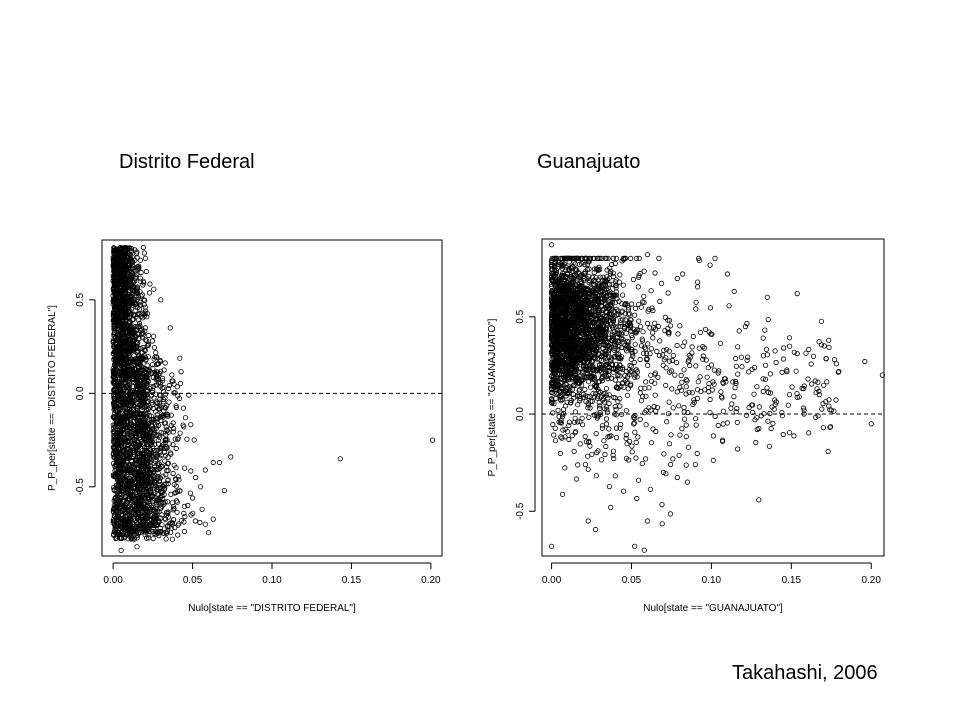 Image resolution: width=960 pixels, height=720 pixels. I want to click on panel-title-distrito-federal: Distrito Federal, so click(187, 162).